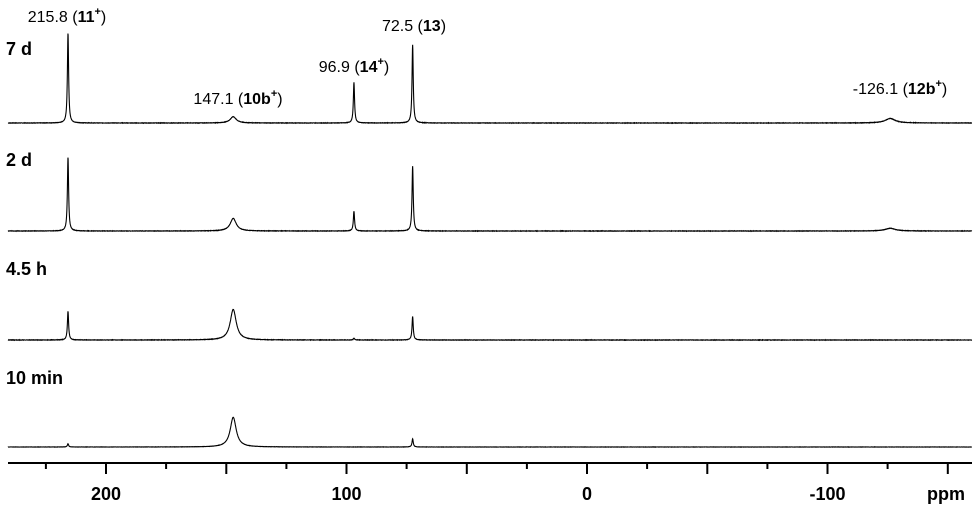 The image size is (975, 508). What do you see at coordinates (237, 98) in the screenshot?
I see `peak-annotation: 147.1 (10b+)` at bounding box center [237, 98].